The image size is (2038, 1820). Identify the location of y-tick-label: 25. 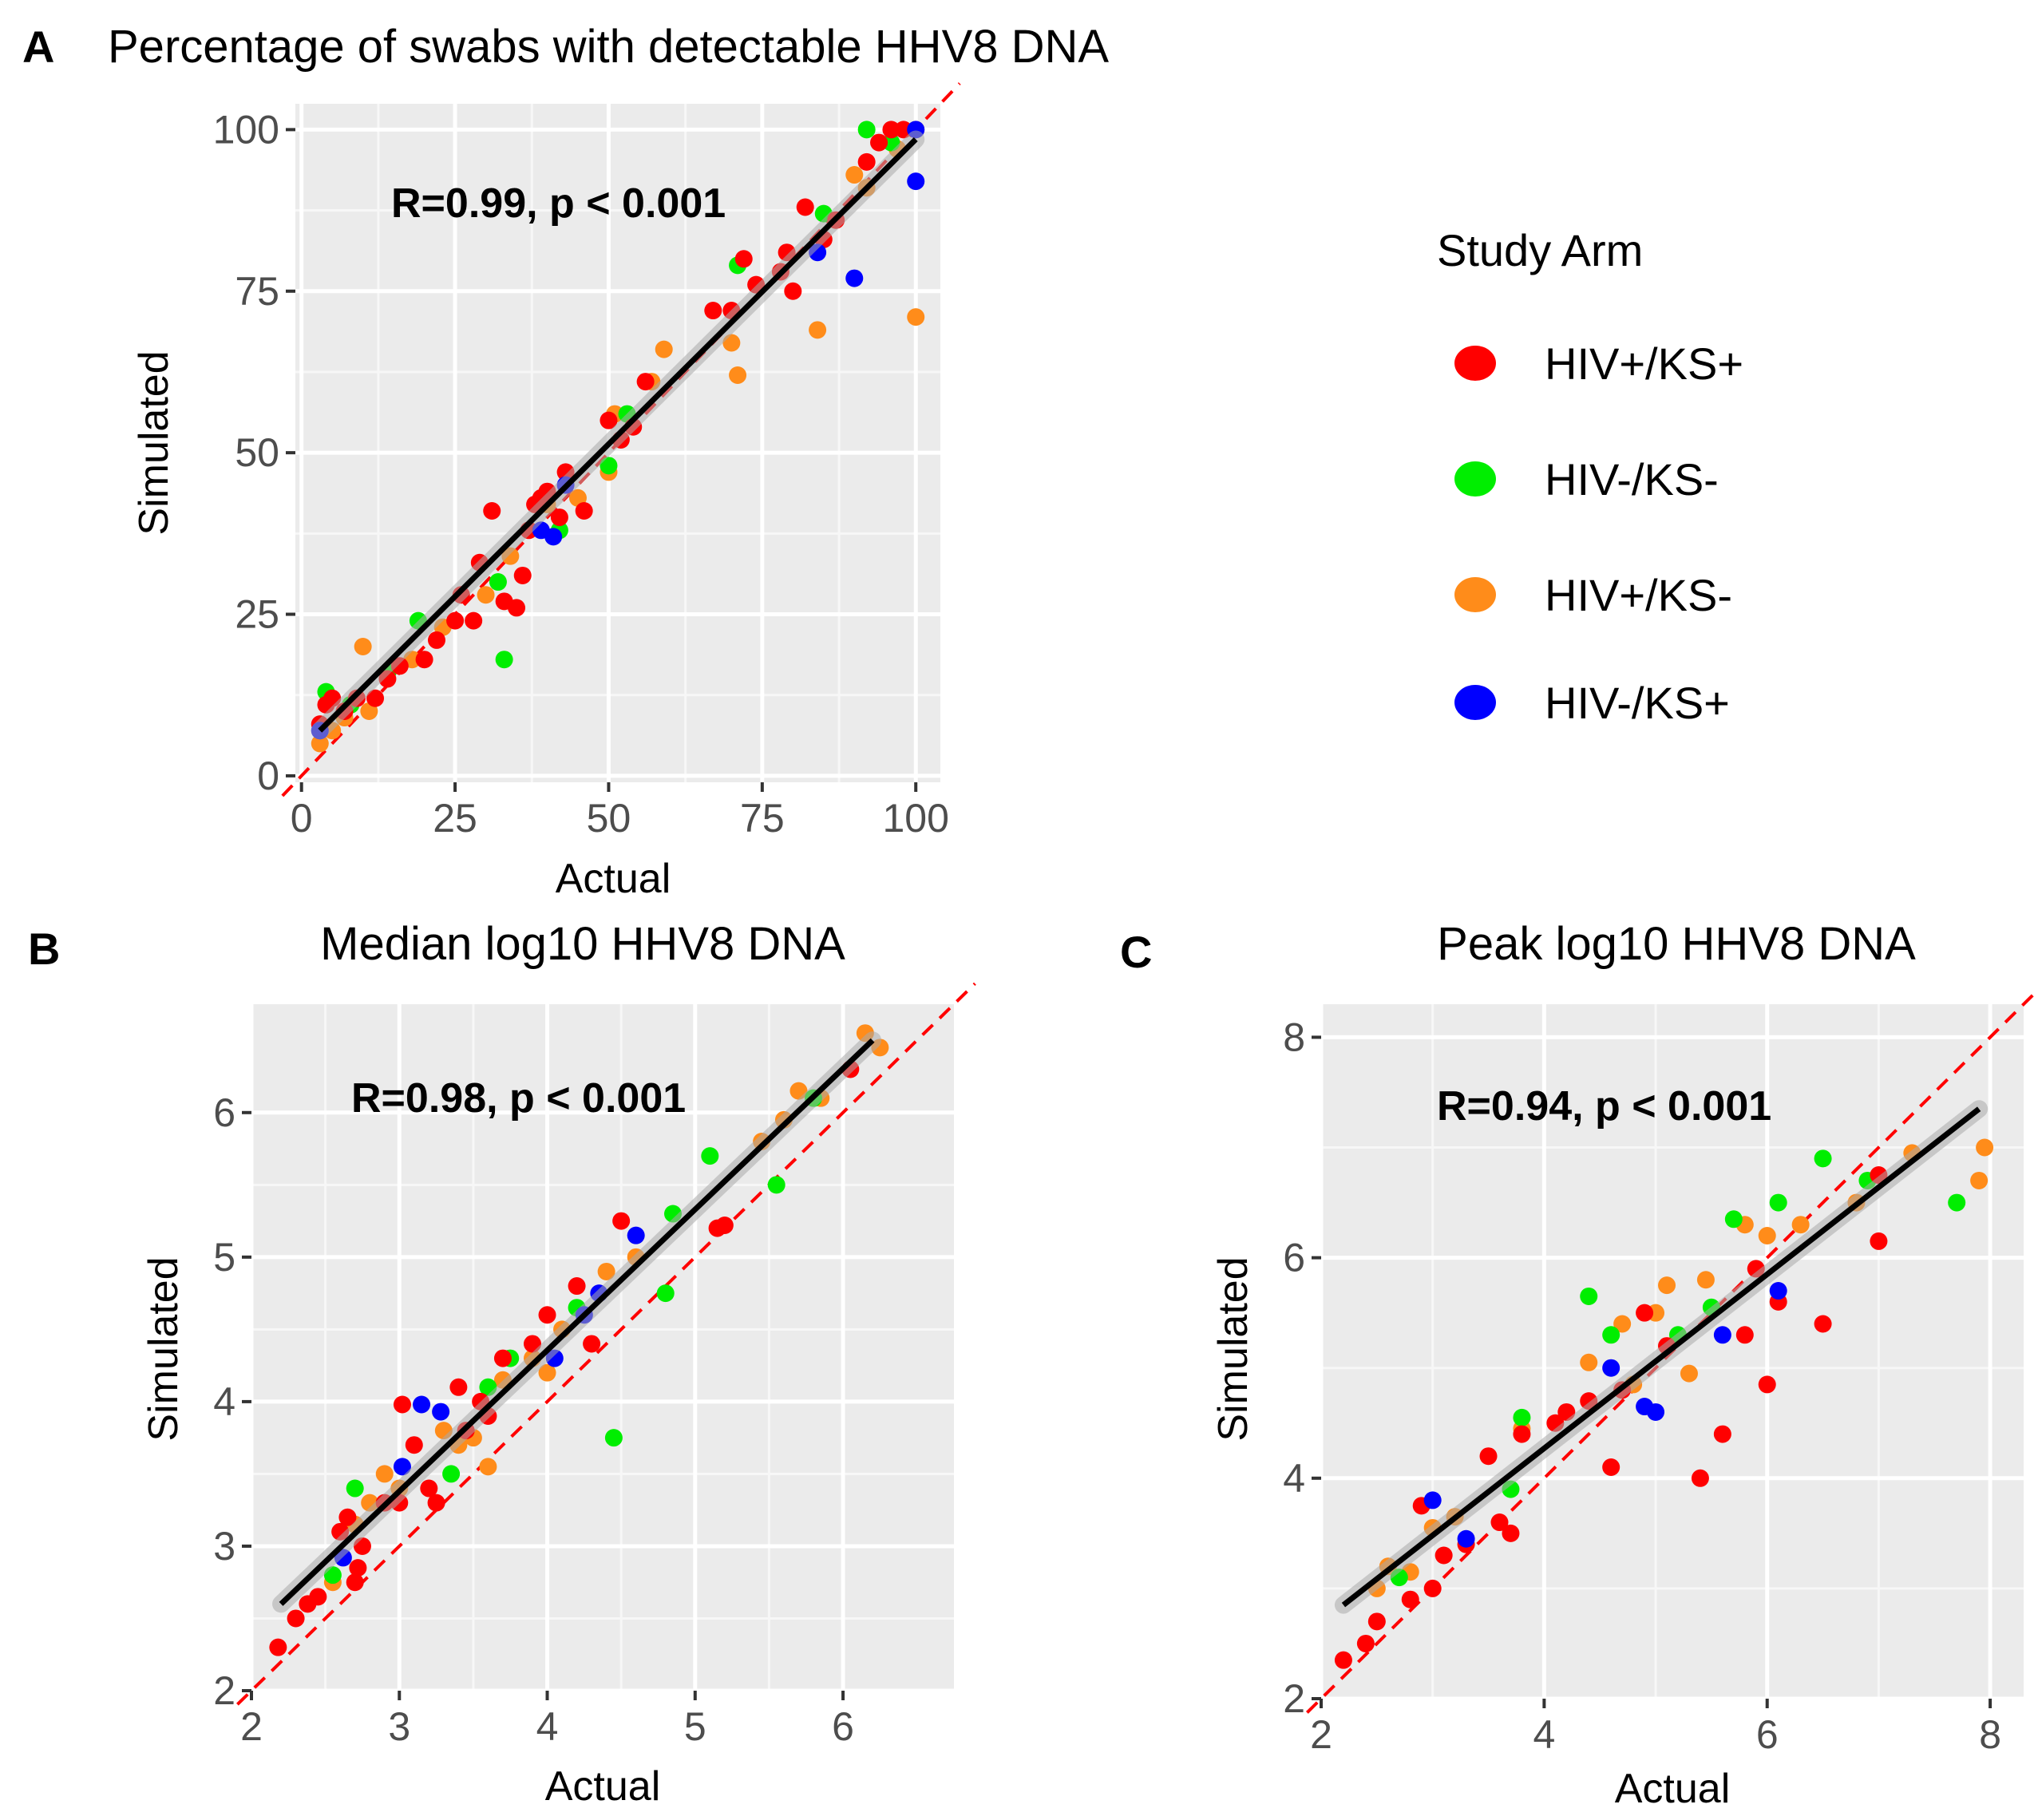
(257, 614).